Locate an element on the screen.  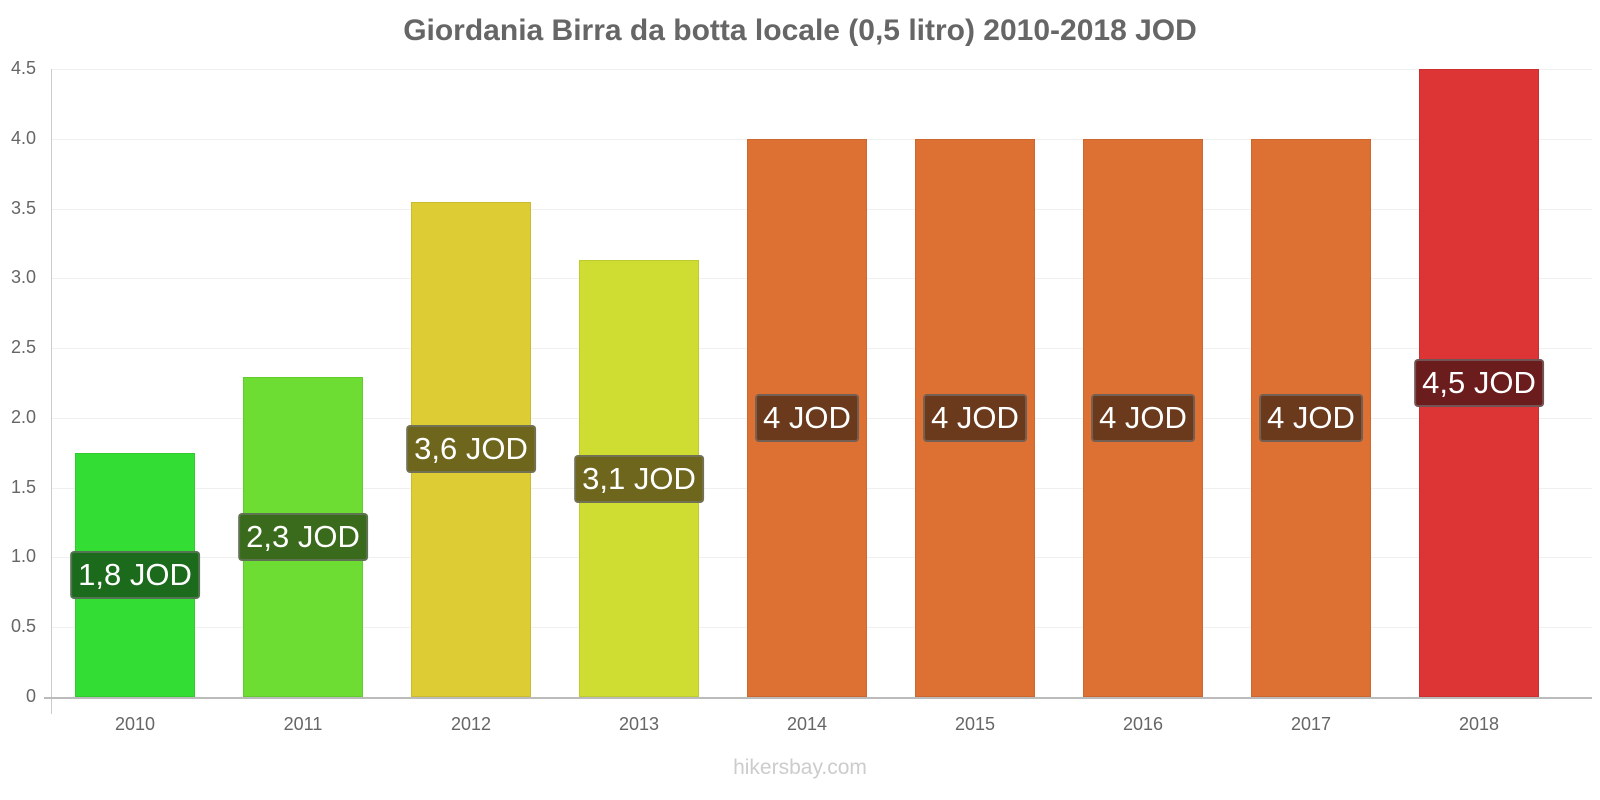
y-tick-label: 0 is located at coordinates (30, 696).